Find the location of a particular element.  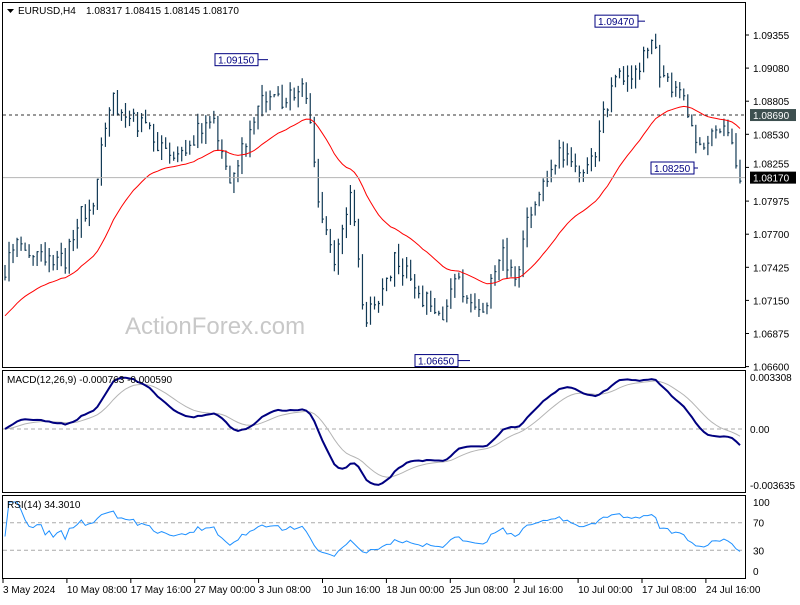

rsi-line is located at coordinates (372, 529).